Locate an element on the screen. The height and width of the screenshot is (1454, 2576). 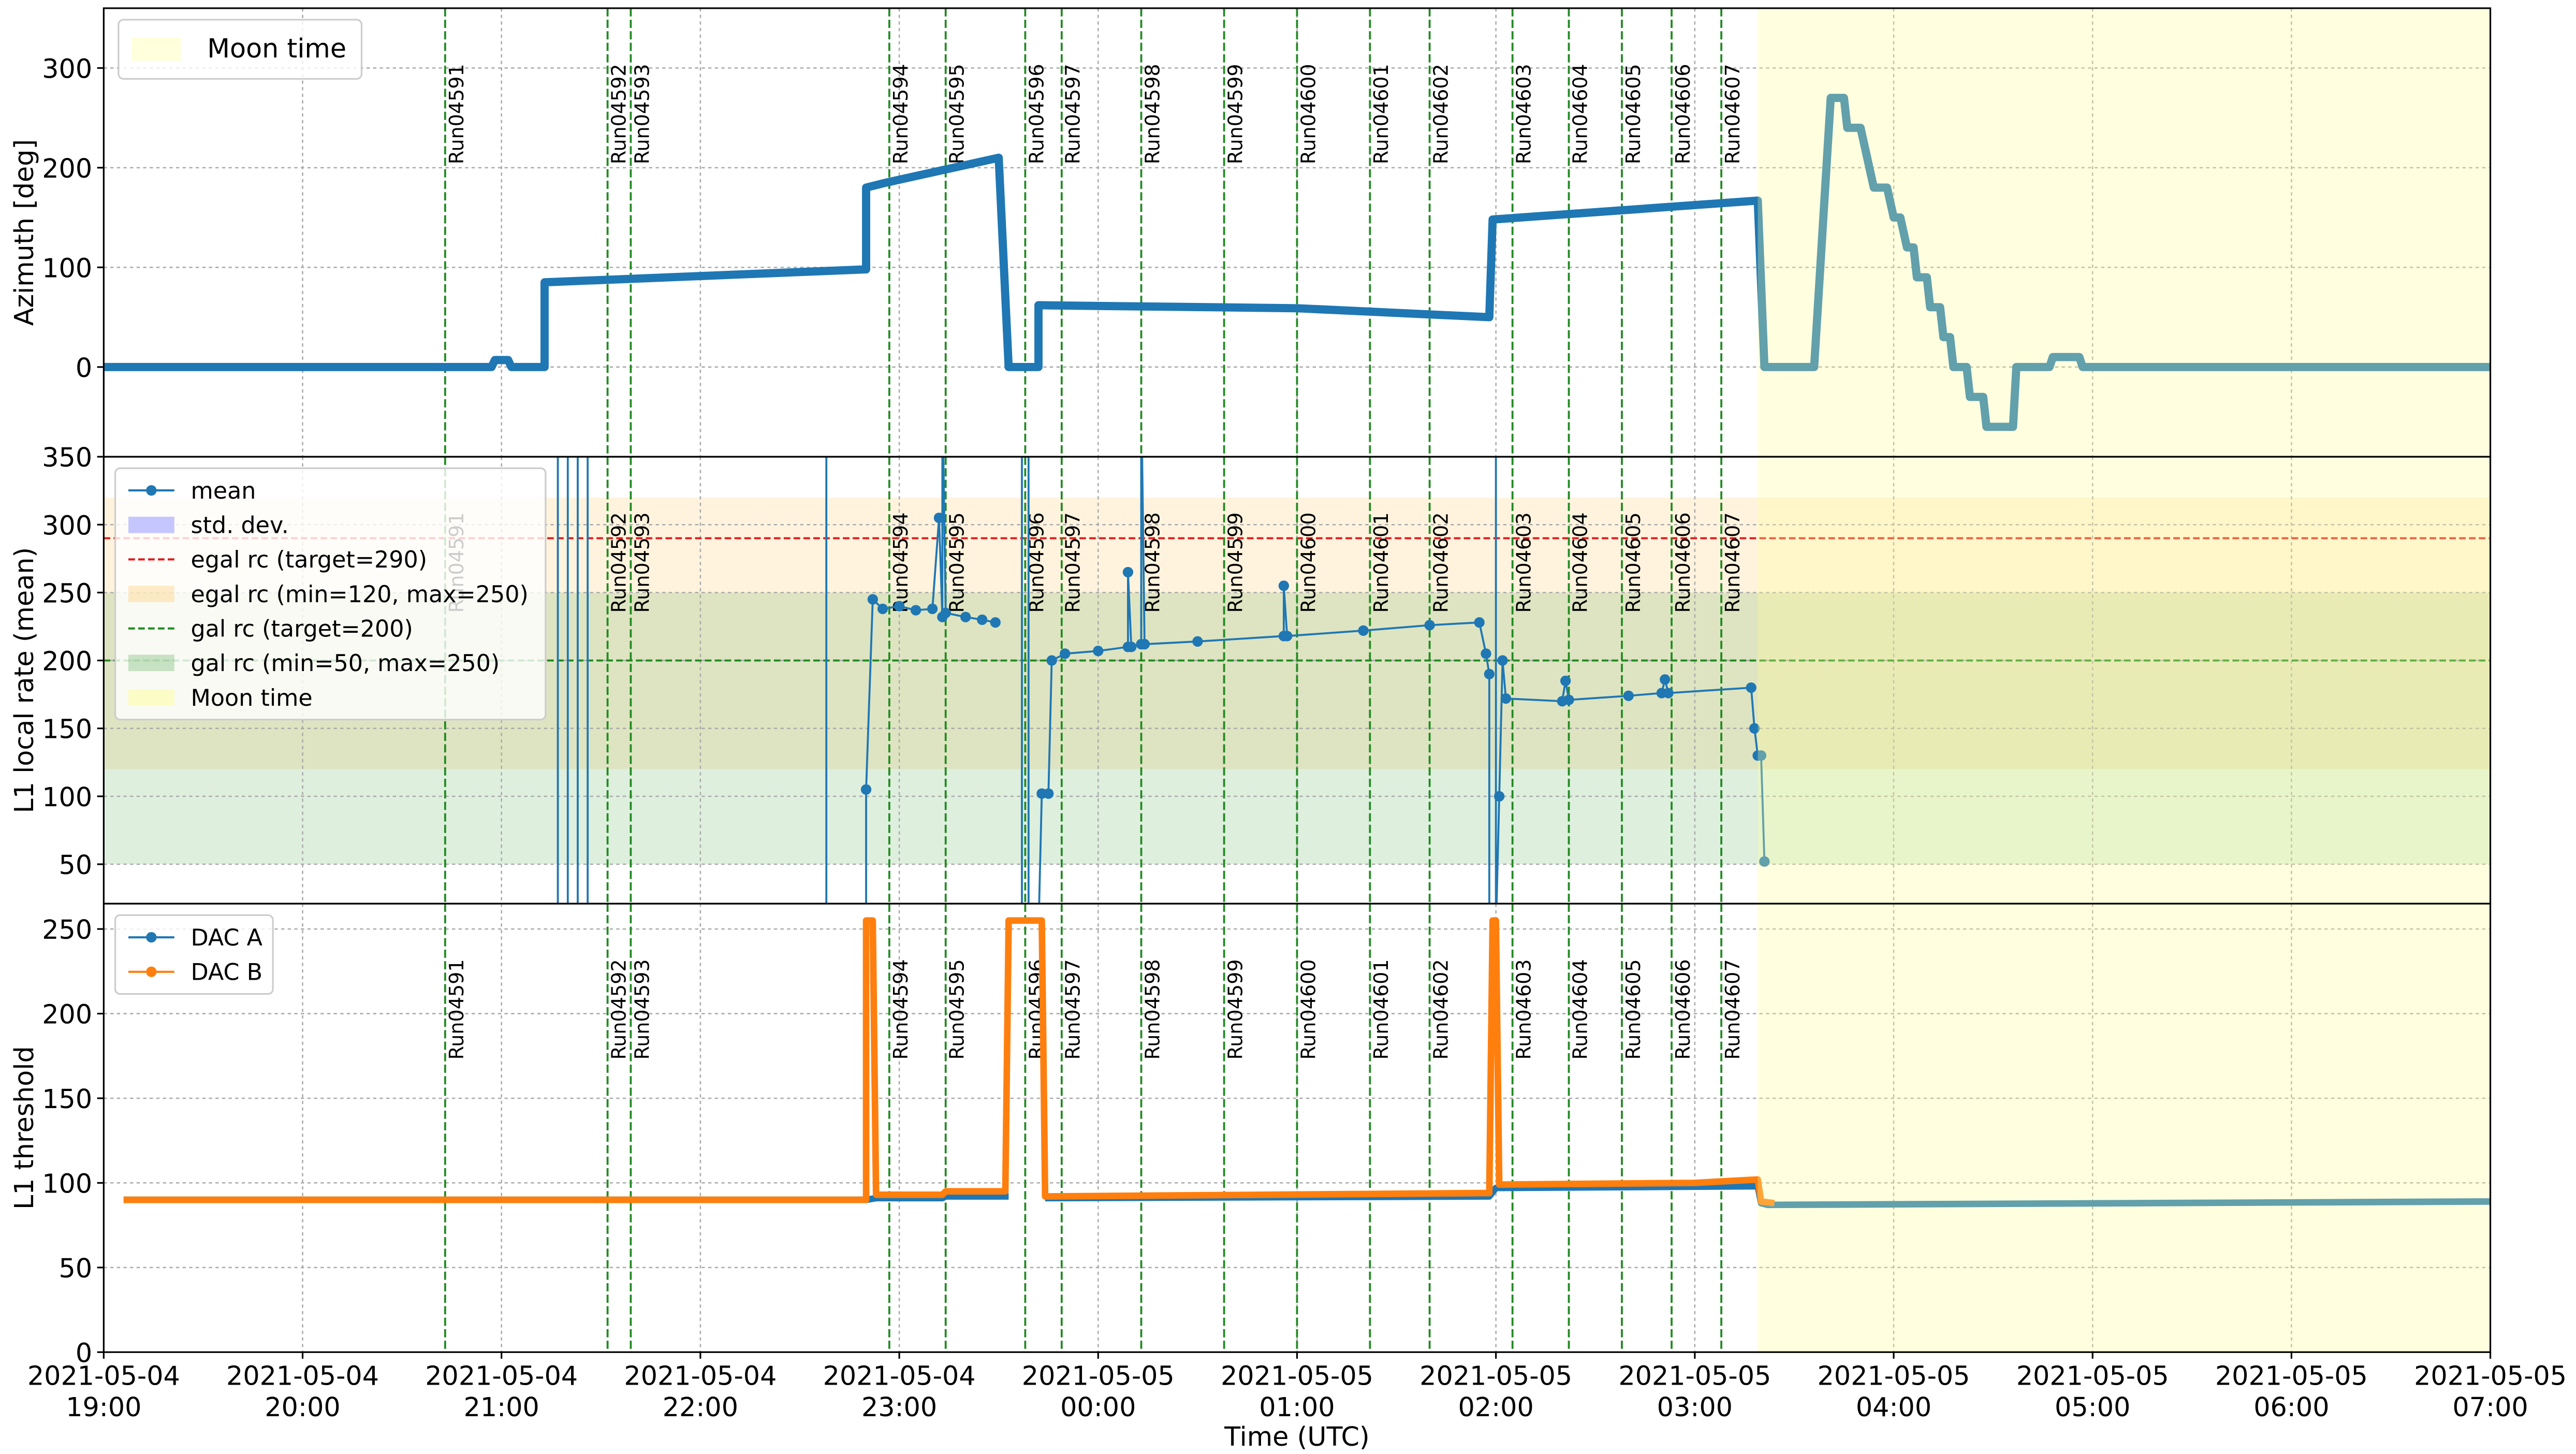
y-tick-label: 0 is located at coordinates (84, 1352).